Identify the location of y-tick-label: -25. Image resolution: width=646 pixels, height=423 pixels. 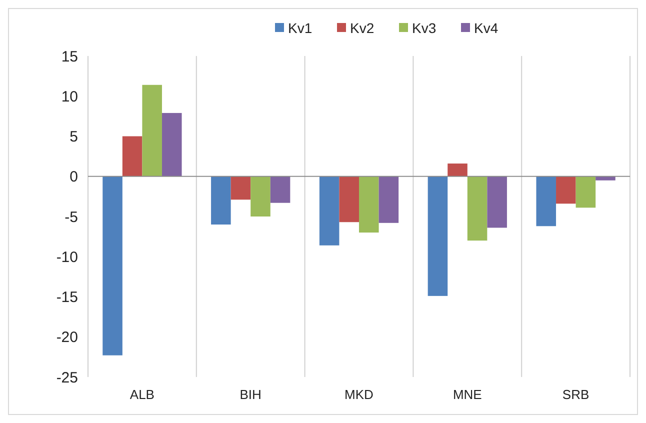
(67, 377).